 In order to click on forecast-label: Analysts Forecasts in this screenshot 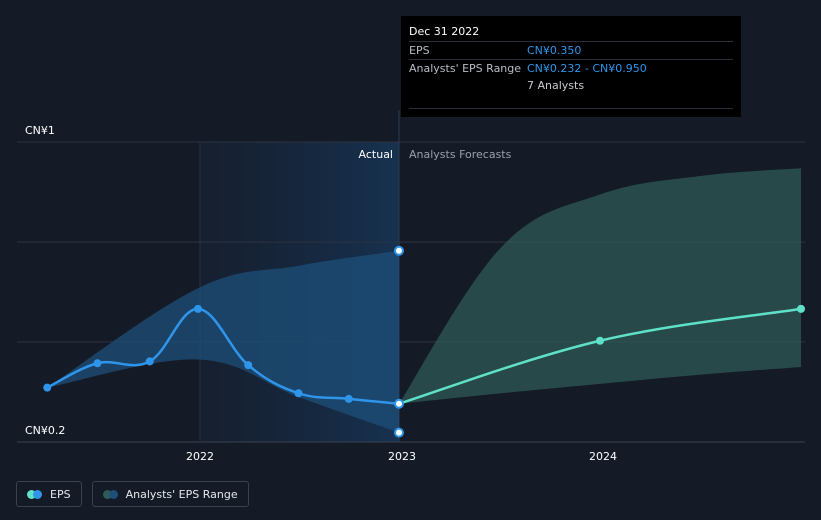, I will do `click(460, 154)`.